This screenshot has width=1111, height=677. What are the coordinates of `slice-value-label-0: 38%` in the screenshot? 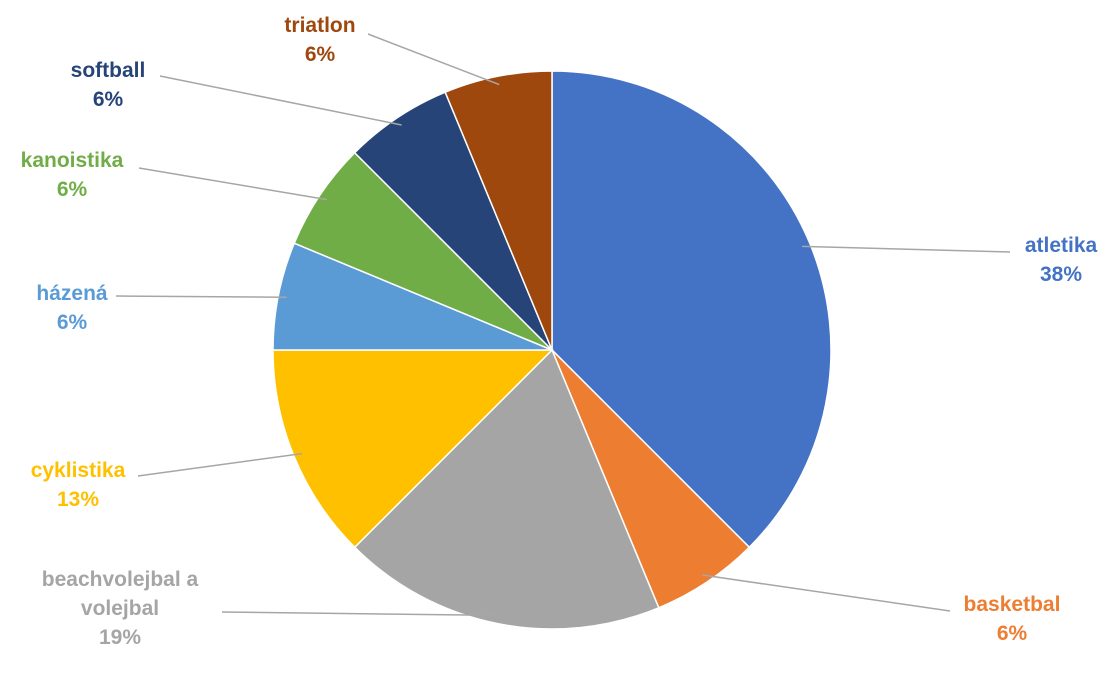 It's located at (1061, 274).